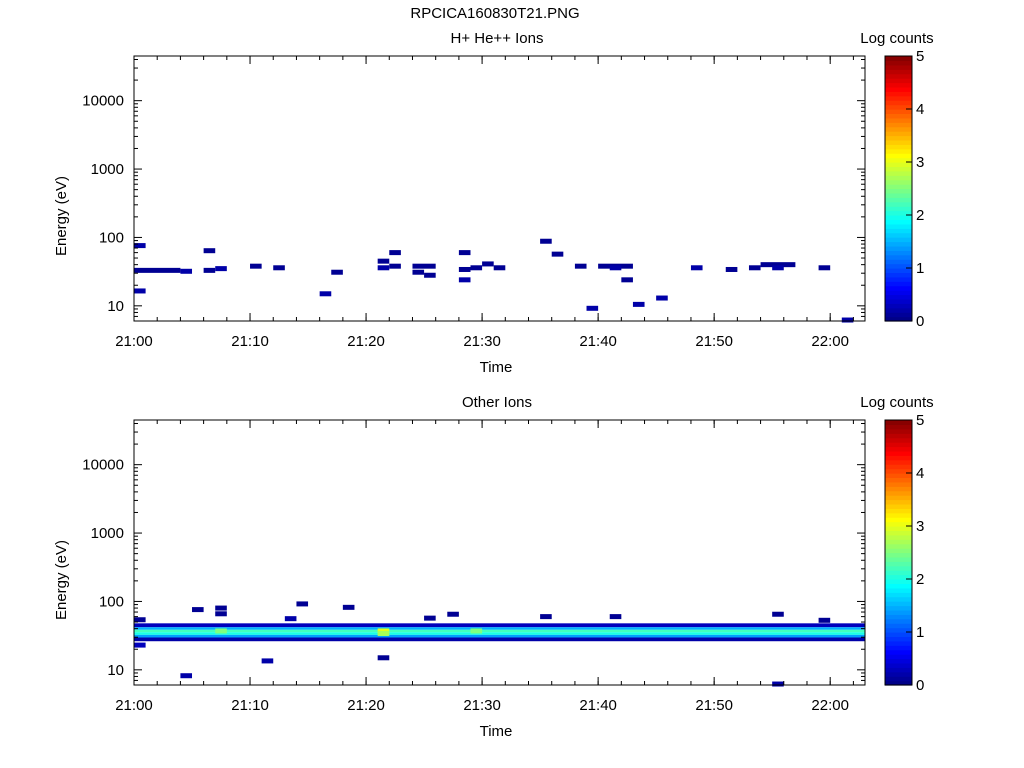 The image size is (1024, 768). I want to click on heatmap-hotspot, so click(383, 633).